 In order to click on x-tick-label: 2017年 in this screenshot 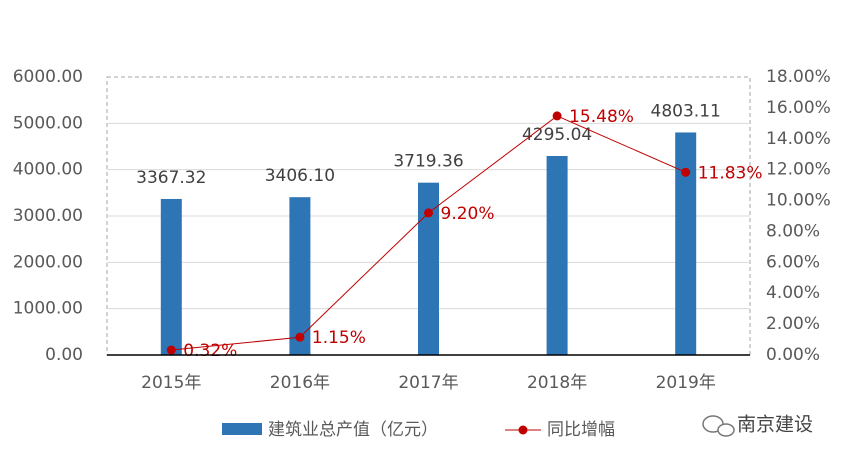, I will do `click(428, 383)`.